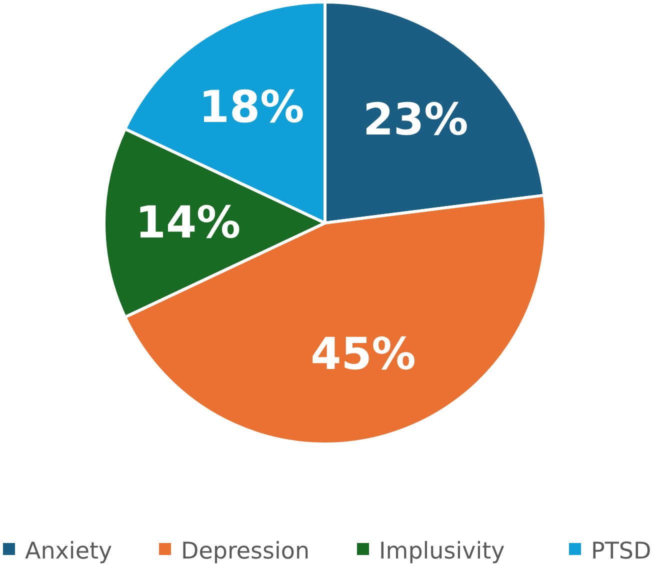 This screenshot has height=566, width=652. Describe the element at coordinates (68, 551) in the screenshot. I see `legend-label: Anxiety` at that location.